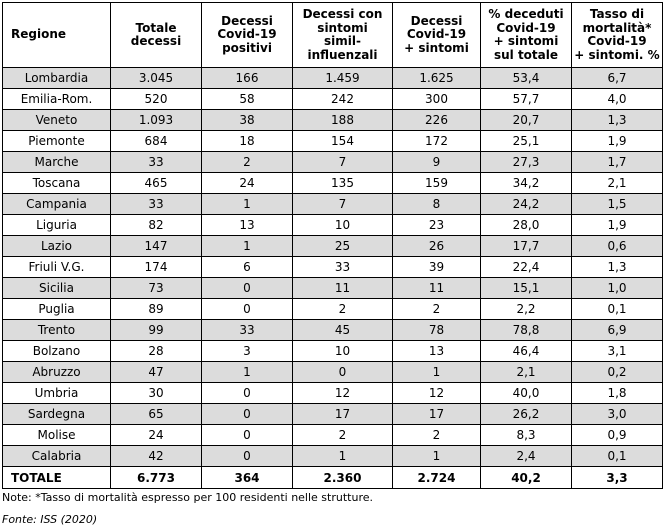 This screenshot has height=532, width=667. I want to click on value-cell: 3, so click(247, 351).